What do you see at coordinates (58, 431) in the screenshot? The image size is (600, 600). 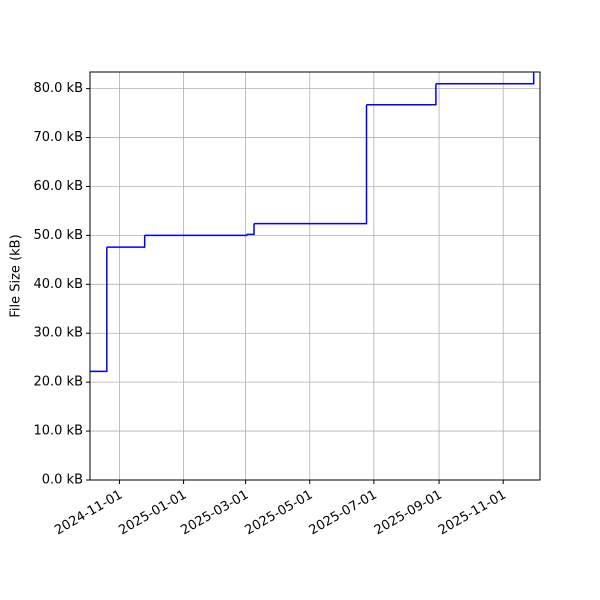 I see `y-tick-label: 10.0 kB` at bounding box center [58, 431].